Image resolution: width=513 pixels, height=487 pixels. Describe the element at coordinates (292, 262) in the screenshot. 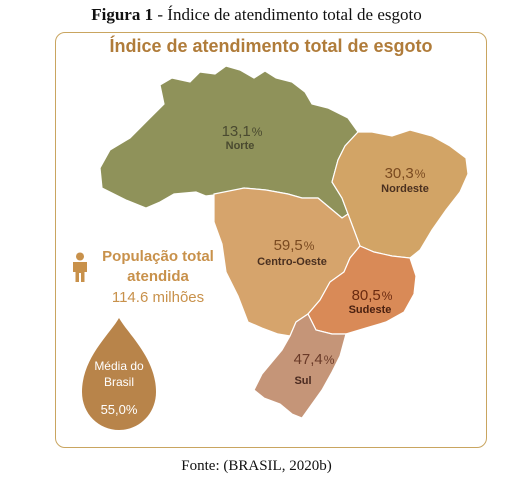

I see `centro-oeste-label: Centro-Oeste` at that location.